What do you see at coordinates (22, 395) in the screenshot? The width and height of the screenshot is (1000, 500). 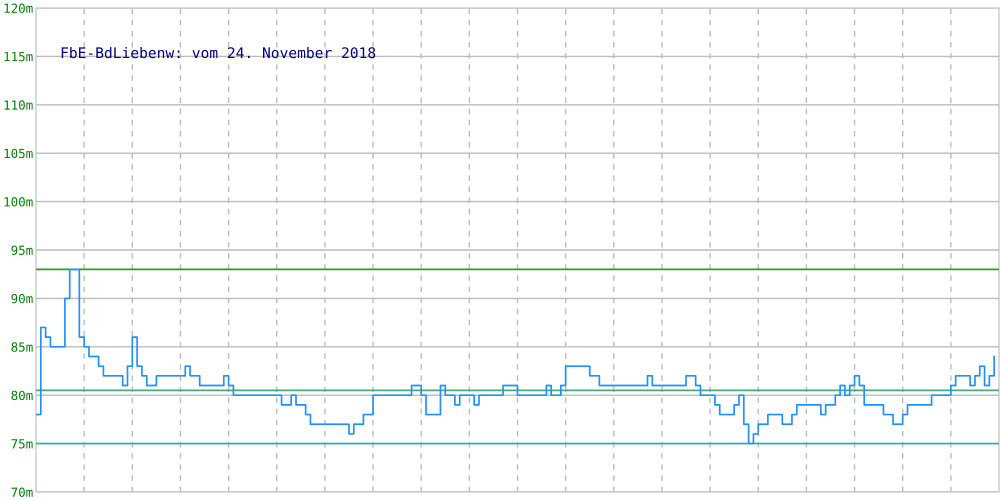 I see `y-tick-label: 80m` at bounding box center [22, 395].